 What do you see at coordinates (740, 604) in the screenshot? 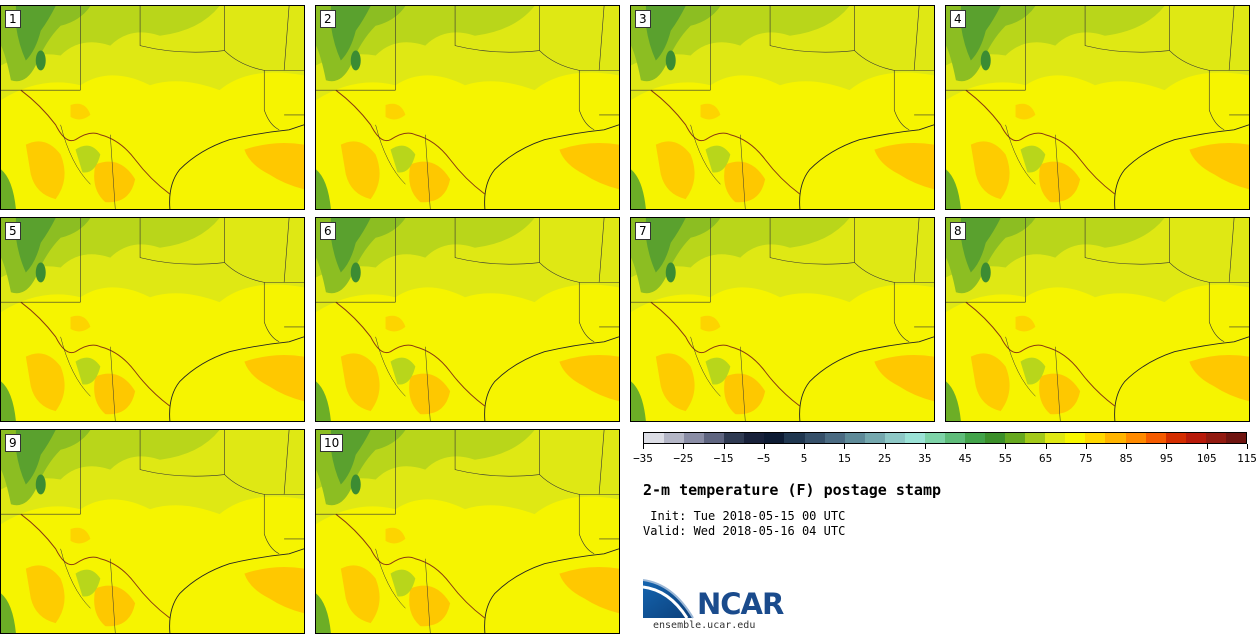
I see `logo-text: NCAR` at bounding box center [740, 604].